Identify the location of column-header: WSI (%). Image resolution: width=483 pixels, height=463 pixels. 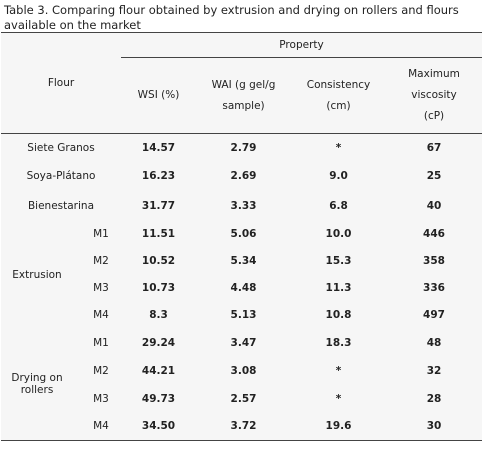
(158, 95).